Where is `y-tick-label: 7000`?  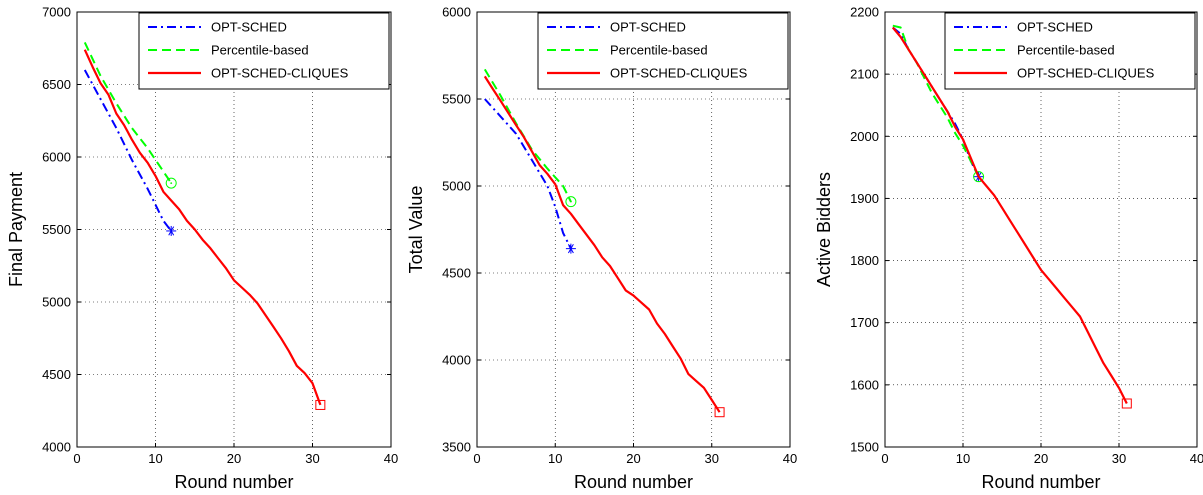
y-tick-label: 7000 is located at coordinates (56, 12).